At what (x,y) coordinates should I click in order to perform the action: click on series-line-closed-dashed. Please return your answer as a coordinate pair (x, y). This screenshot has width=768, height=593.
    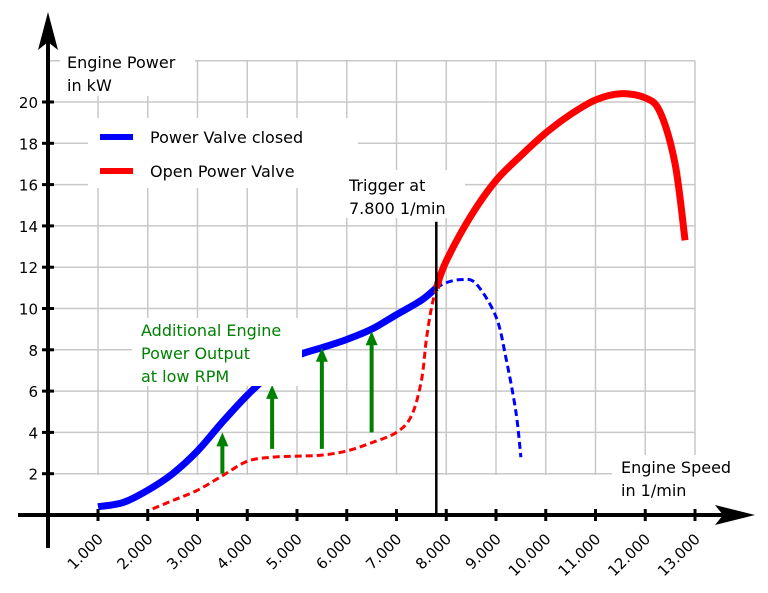
    Looking at the image, I should click on (479, 367).